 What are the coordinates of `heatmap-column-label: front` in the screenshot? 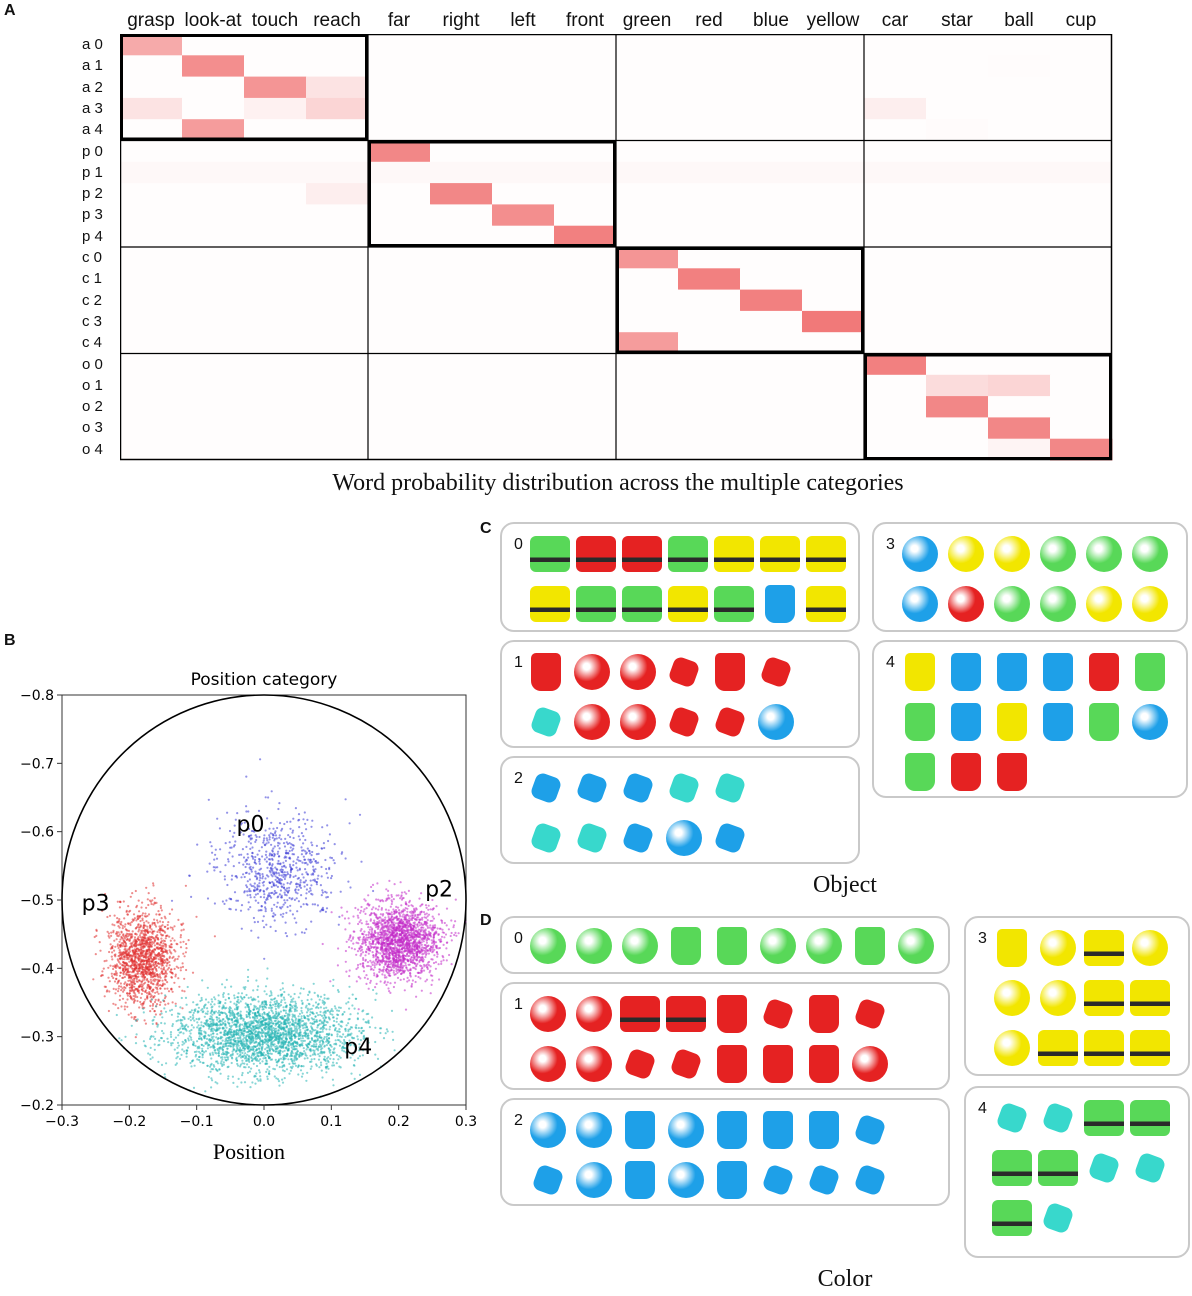 It's located at (585, 20).